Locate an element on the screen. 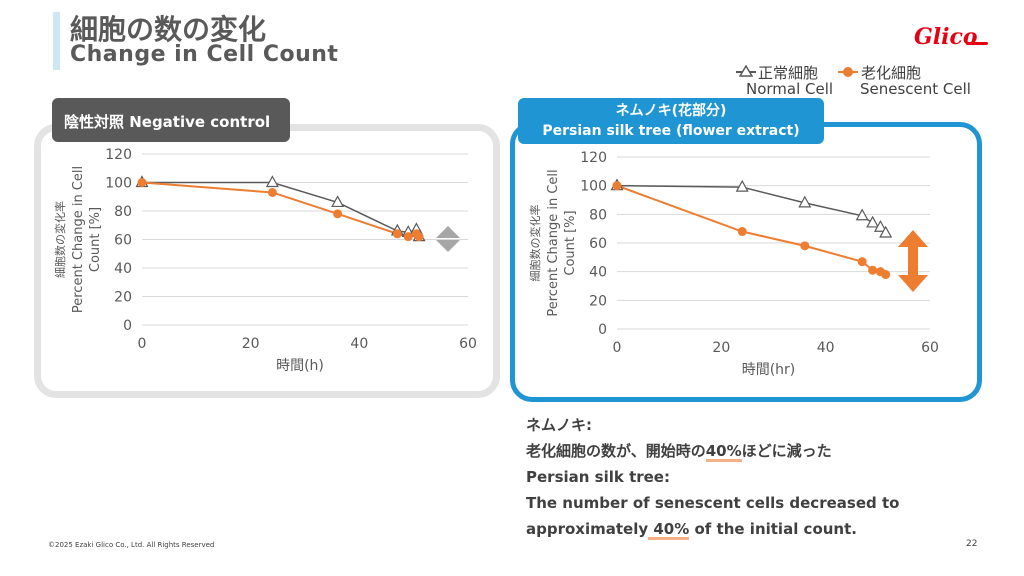 This screenshot has width=1024, height=576. summary-line-1: ネムノキ: is located at coordinates (559, 425).